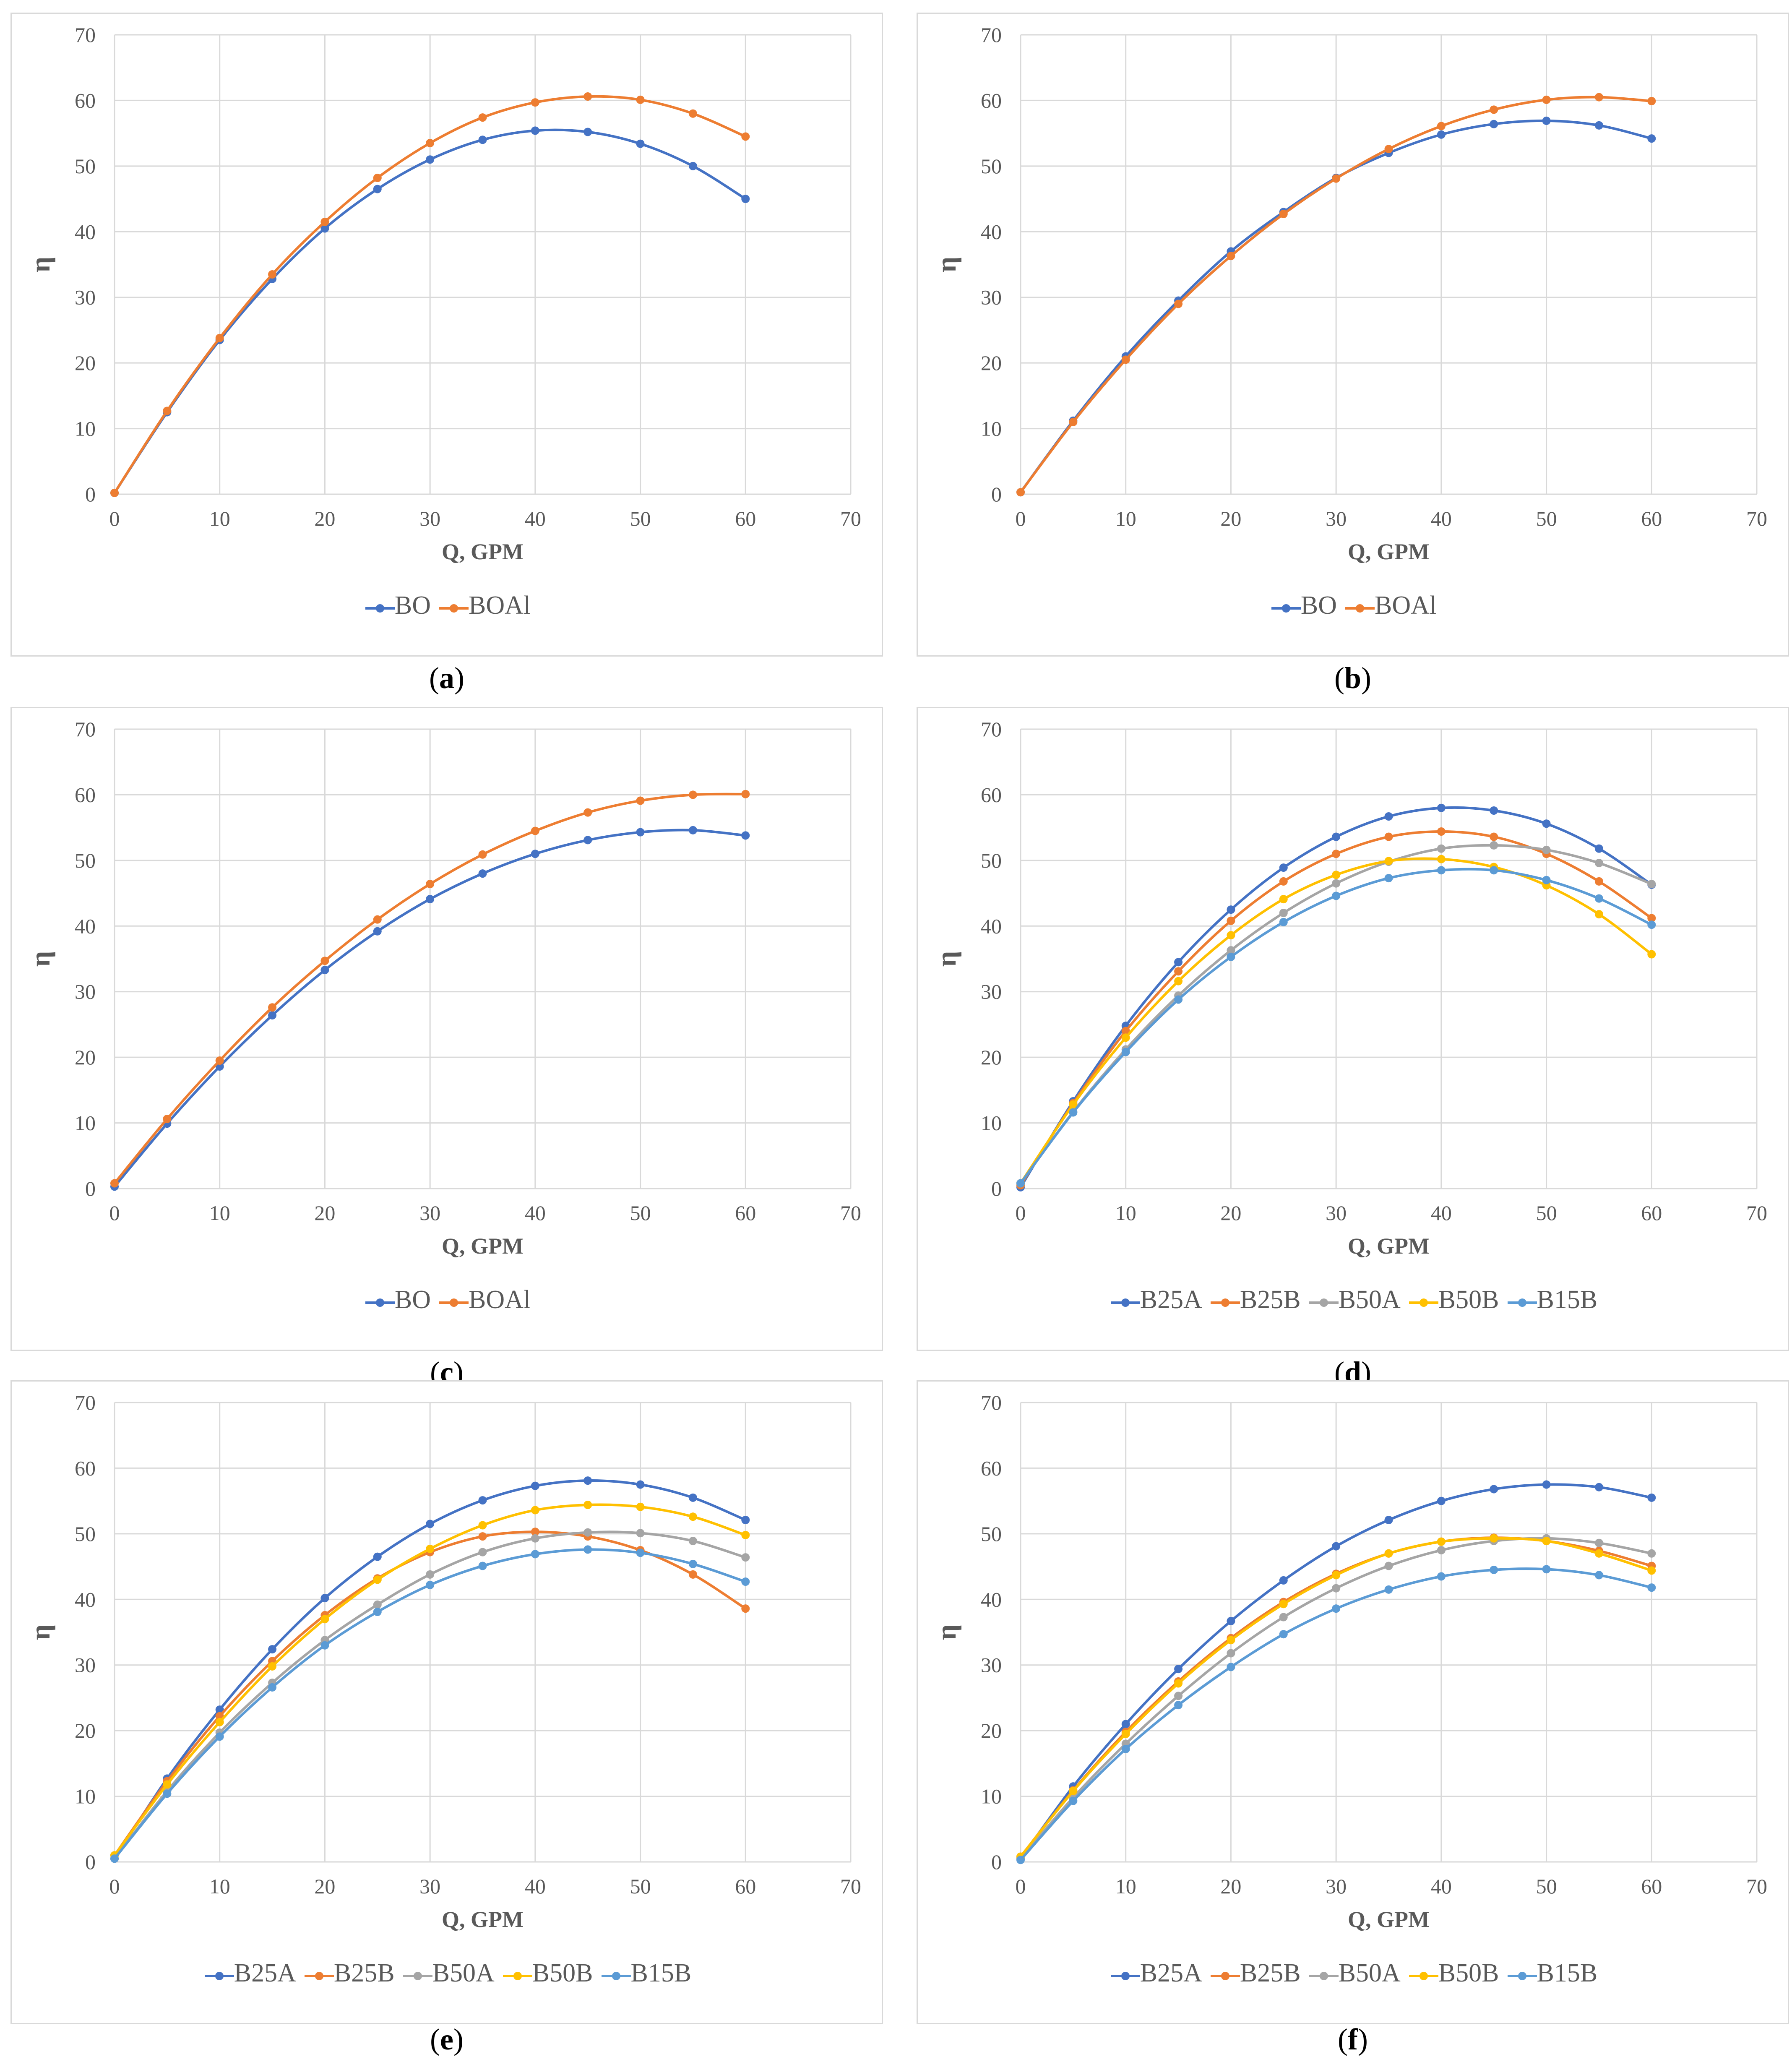  I want to click on tick-labels-b: 0 10 20 30 40 50 60 70 0 10 20 30 40 50 60 70, so click(1374, 276).